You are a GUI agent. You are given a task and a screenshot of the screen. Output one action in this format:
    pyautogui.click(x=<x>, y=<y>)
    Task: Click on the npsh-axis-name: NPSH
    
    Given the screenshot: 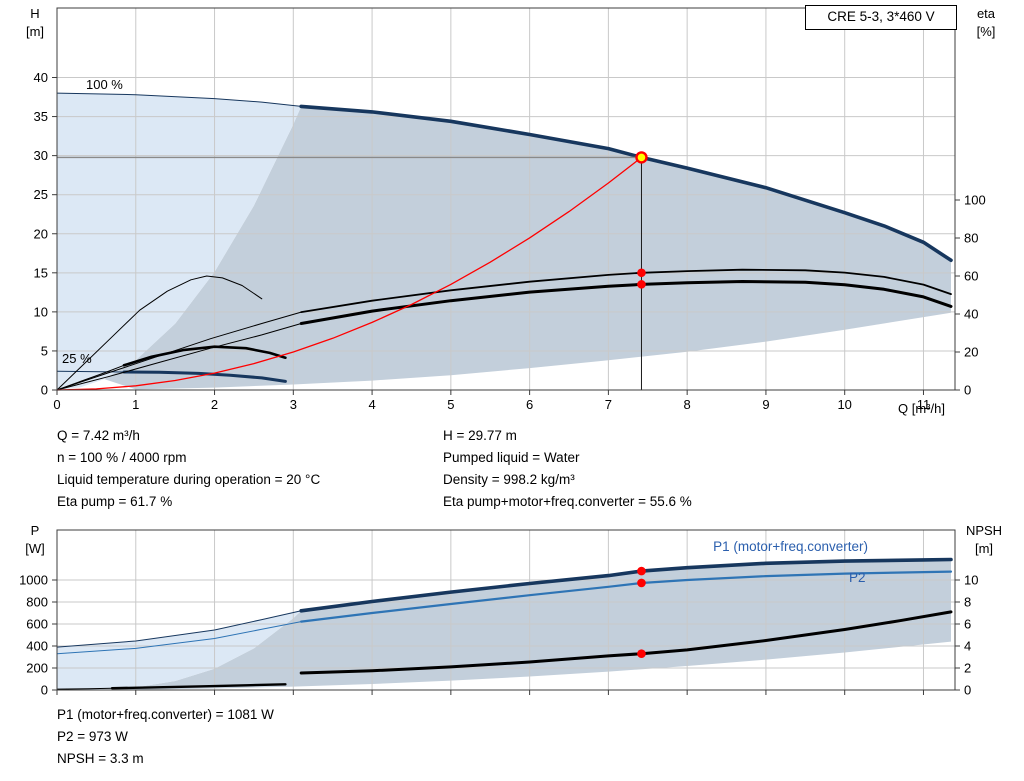 What is the action you would take?
    pyautogui.click(x=984, y=530)
    